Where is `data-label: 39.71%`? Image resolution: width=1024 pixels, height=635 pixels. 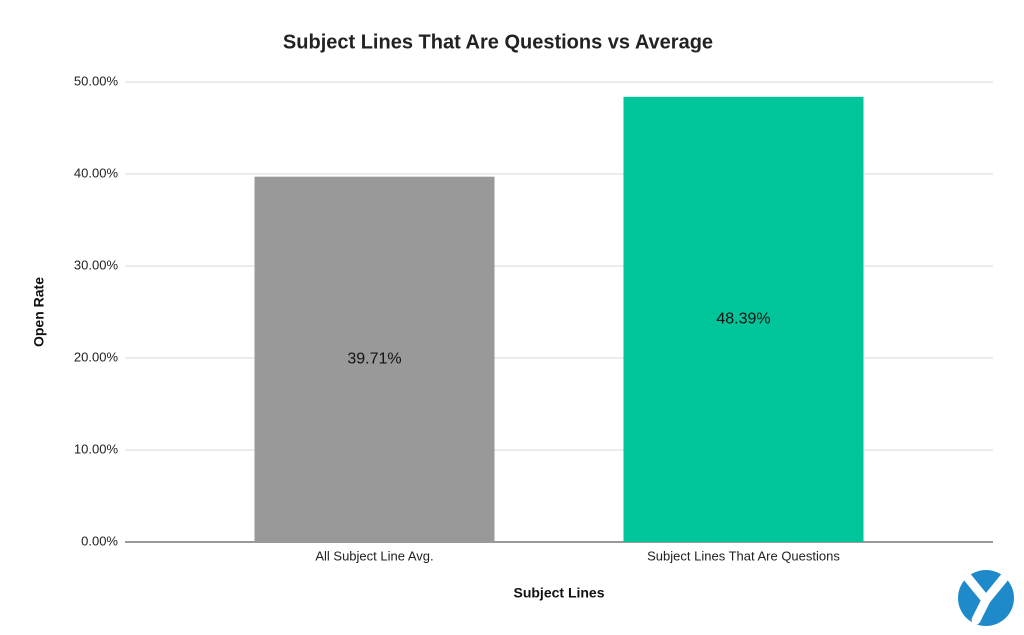
data-label: 39.71% is located at coordinates (374, 359).